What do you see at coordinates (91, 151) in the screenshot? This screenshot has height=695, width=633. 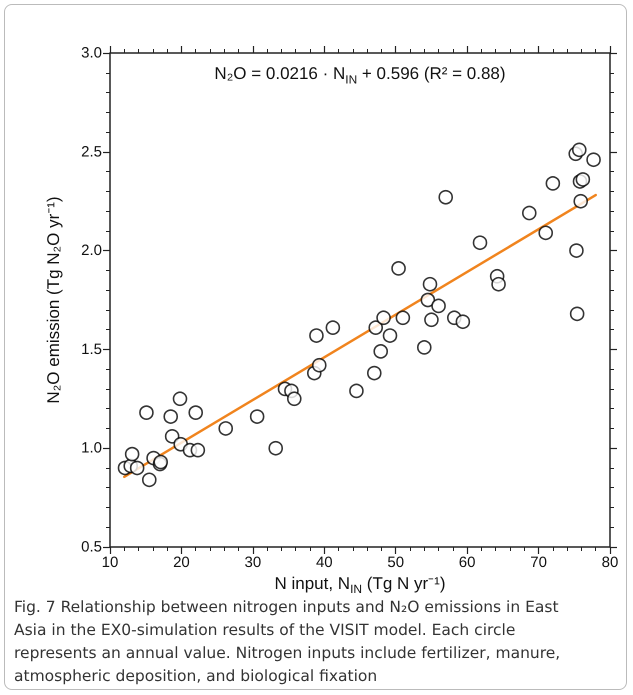 I see `y-tick-label: 2.5` at bounding box center [91, 151].